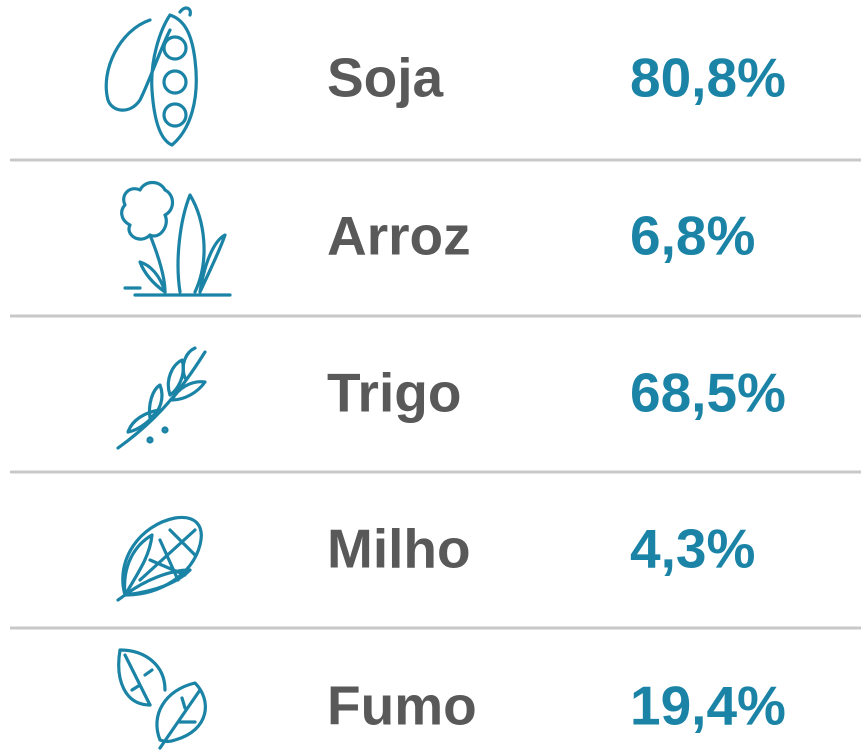 The height and width of the screenshot is (753, 861). What do you see at coordinates (708, 78) in the screenshot?
I see `crop-share: 80,8%` at bounding box center [708, 78].